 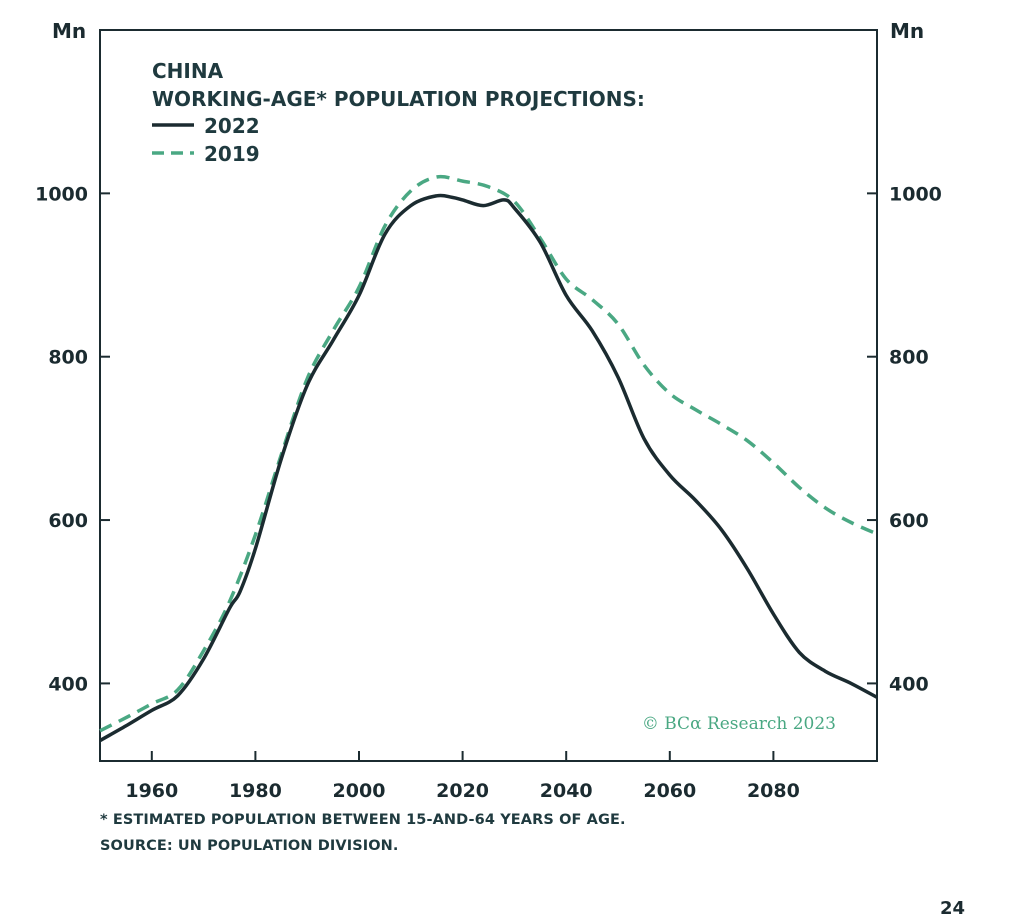 I want to click on y-tick-label-right-400: 400, so click(x=909, y=684).